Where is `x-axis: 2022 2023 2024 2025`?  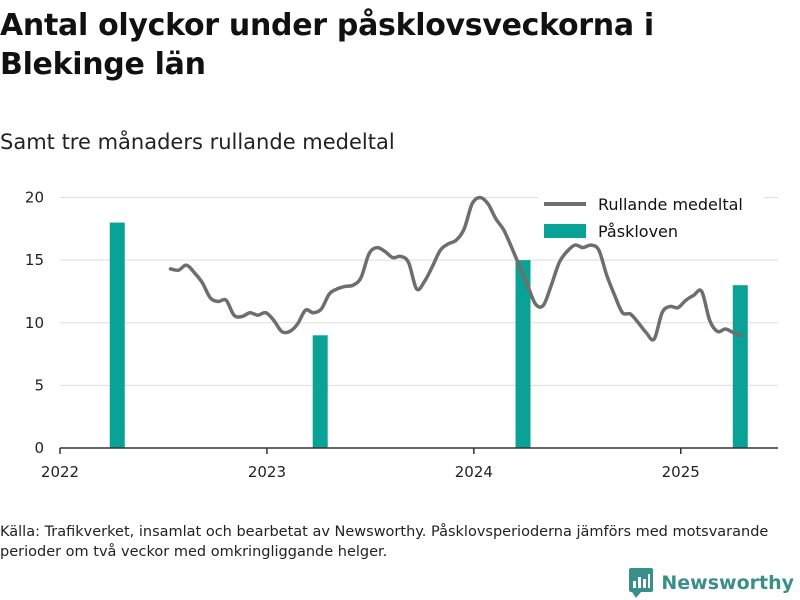
x-axis: 2022 2023 2024 2025 is located at coordinates (409, 464).